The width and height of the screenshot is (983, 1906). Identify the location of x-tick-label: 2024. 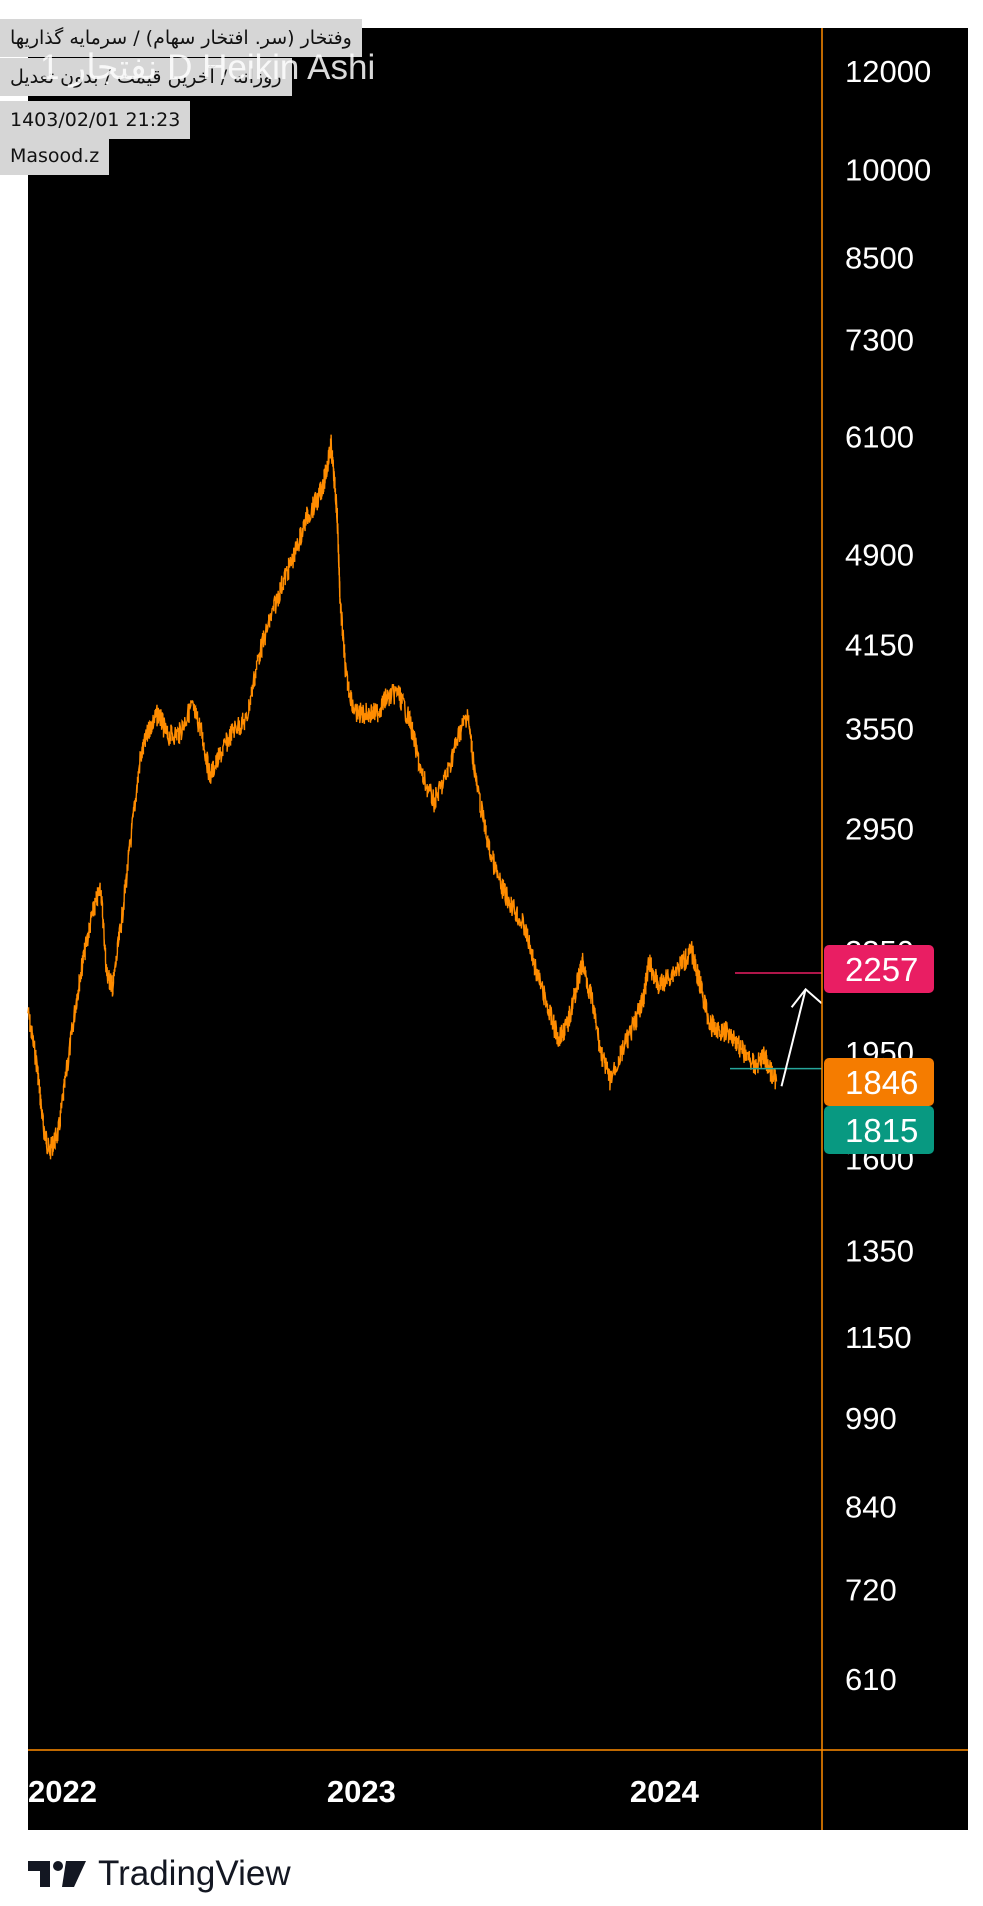
(665, 1791).